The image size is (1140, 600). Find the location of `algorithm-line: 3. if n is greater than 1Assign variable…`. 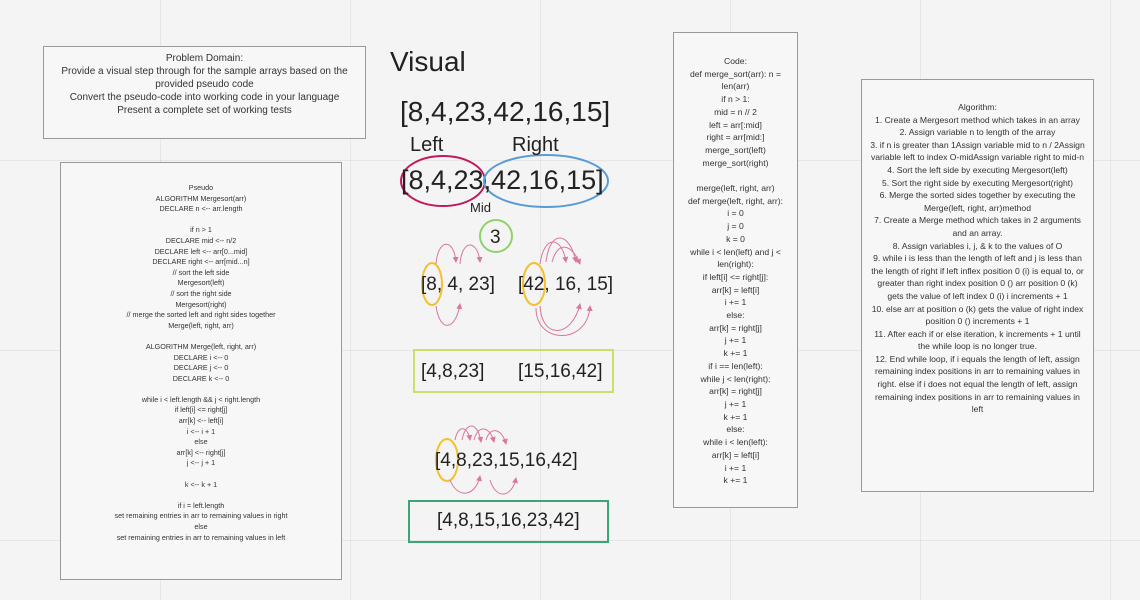

algorithm-line: 3. if n is greater than 1Assign variable… is located at coordinates (979, 151).